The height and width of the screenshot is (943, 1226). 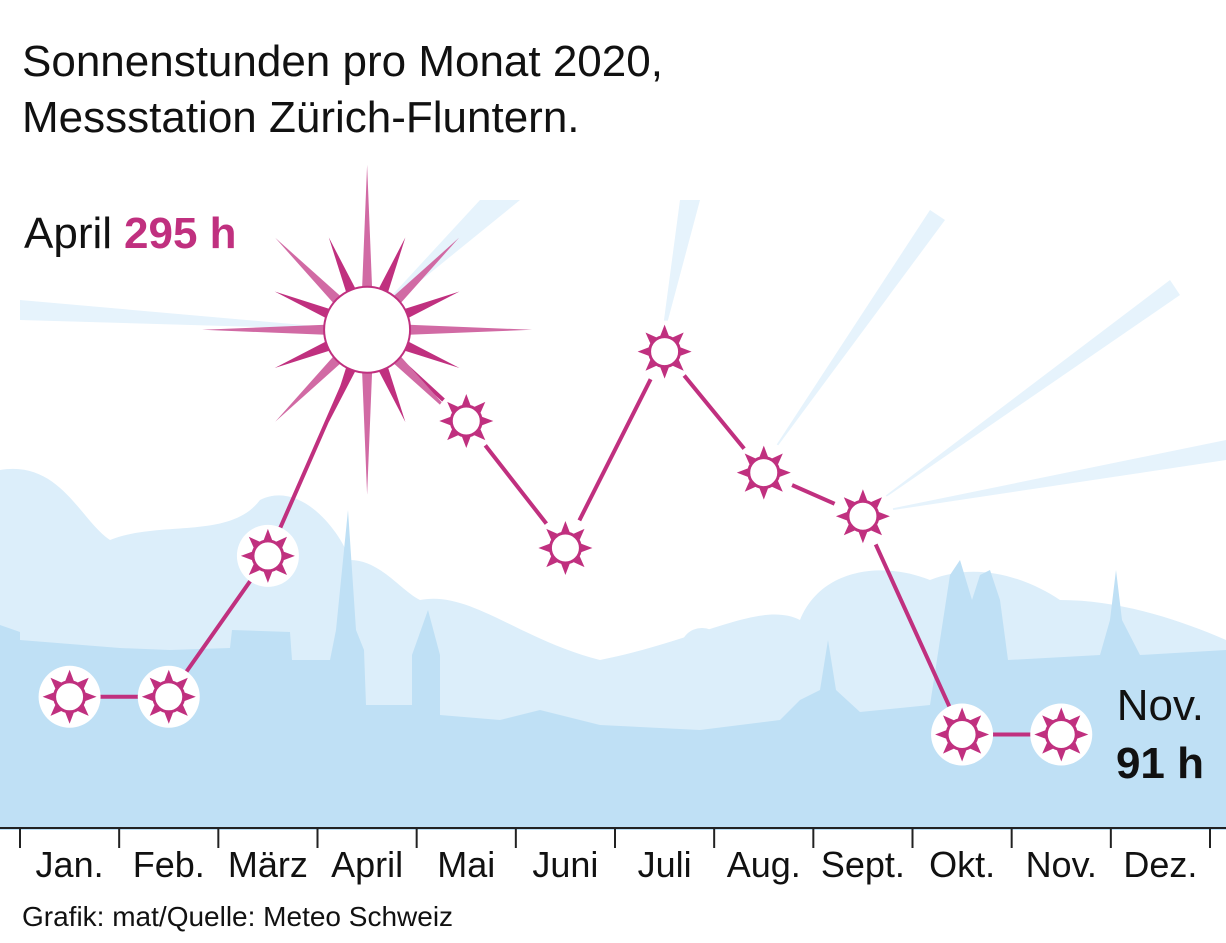 I want to click on x-tick-label: März, so click(x=268, y=864).